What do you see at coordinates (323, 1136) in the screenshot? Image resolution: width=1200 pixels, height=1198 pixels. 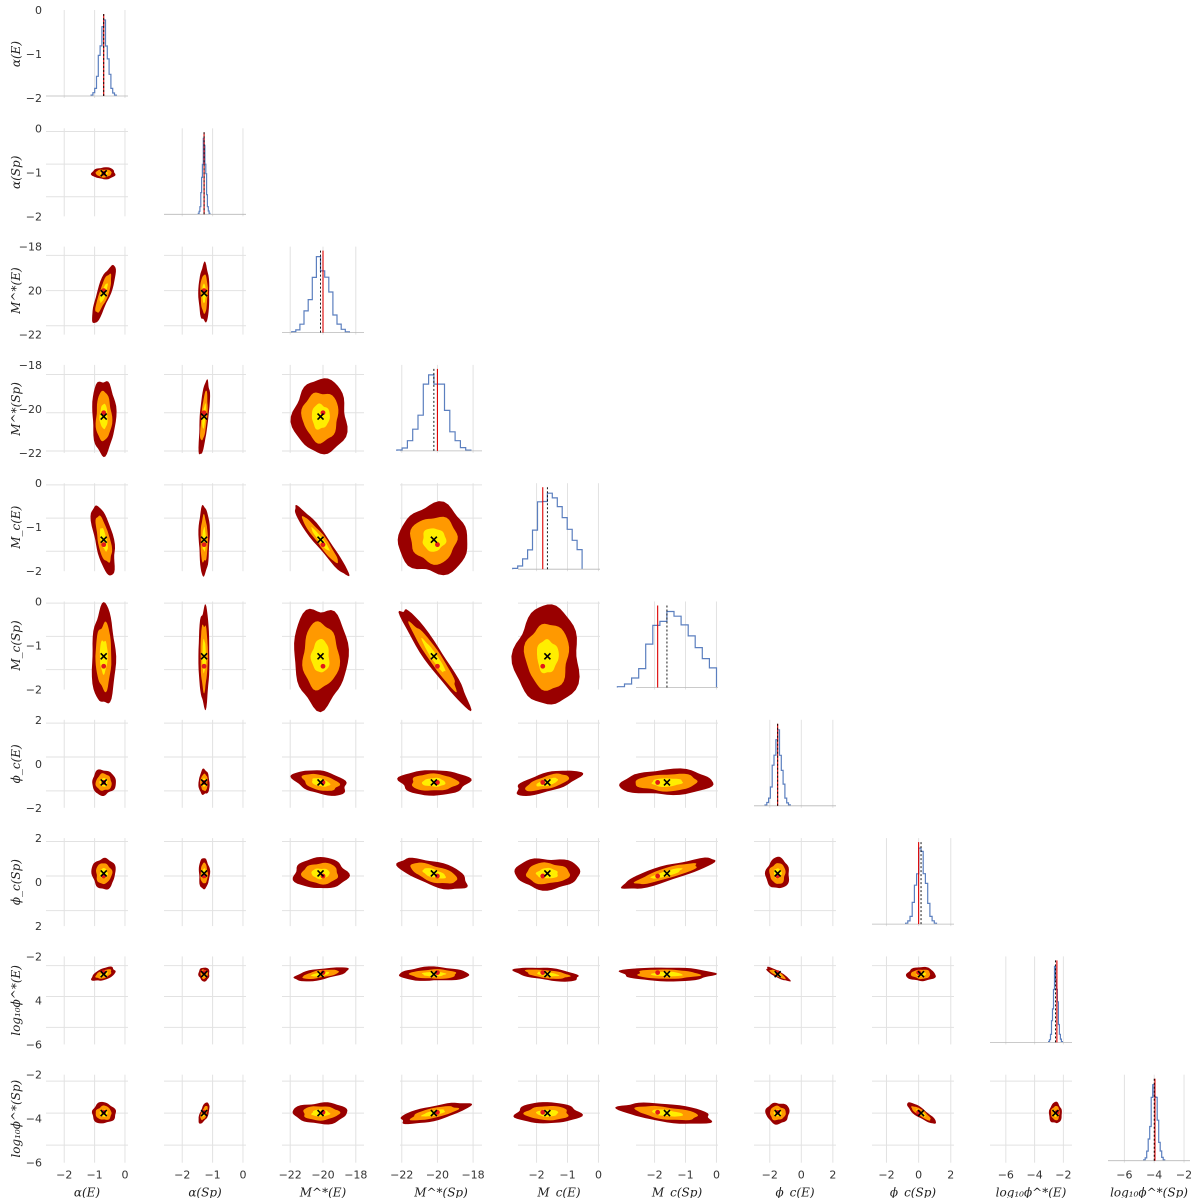 I see `panel-9-2: −22 −20 −18 M^*(E)` at bounding box center [323, 1136].